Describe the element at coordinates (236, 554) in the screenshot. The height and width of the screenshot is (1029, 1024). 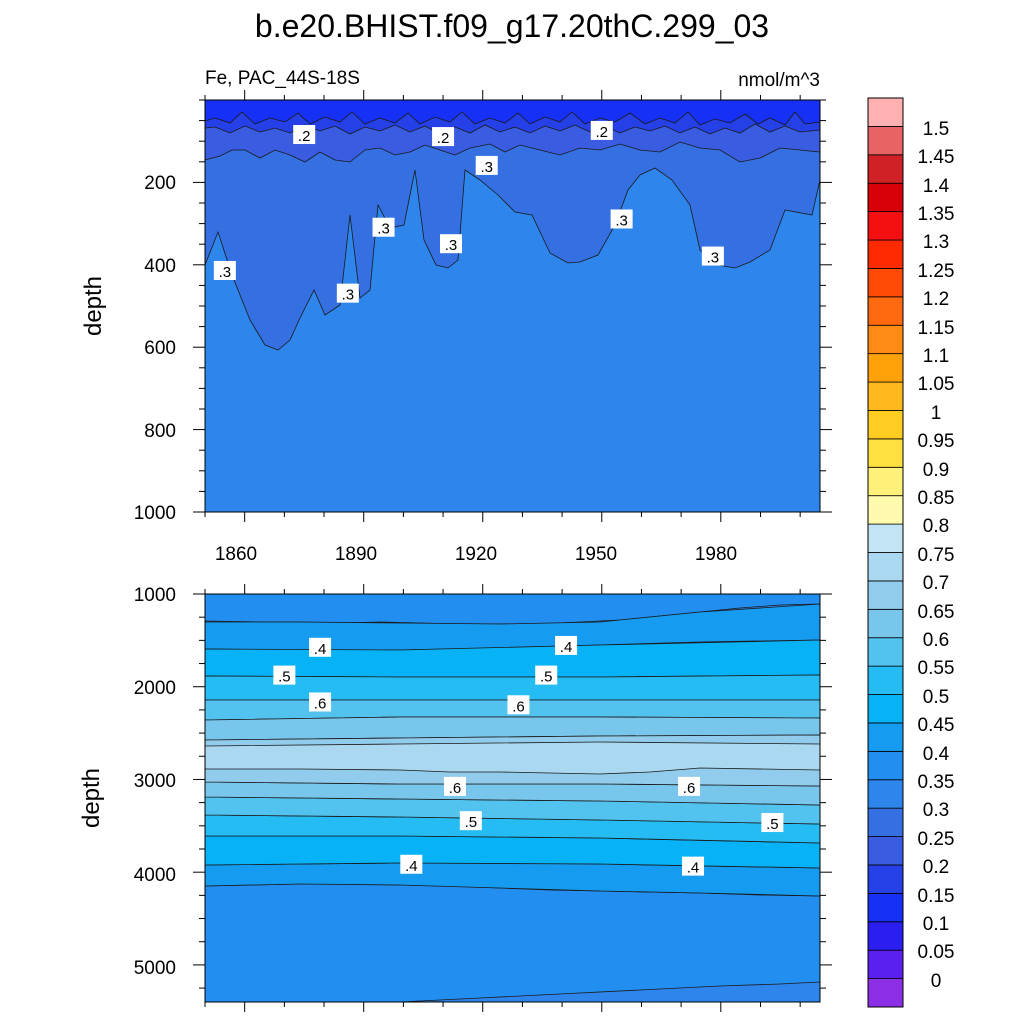
I see `top-x-tick-label: 1860` at that location.